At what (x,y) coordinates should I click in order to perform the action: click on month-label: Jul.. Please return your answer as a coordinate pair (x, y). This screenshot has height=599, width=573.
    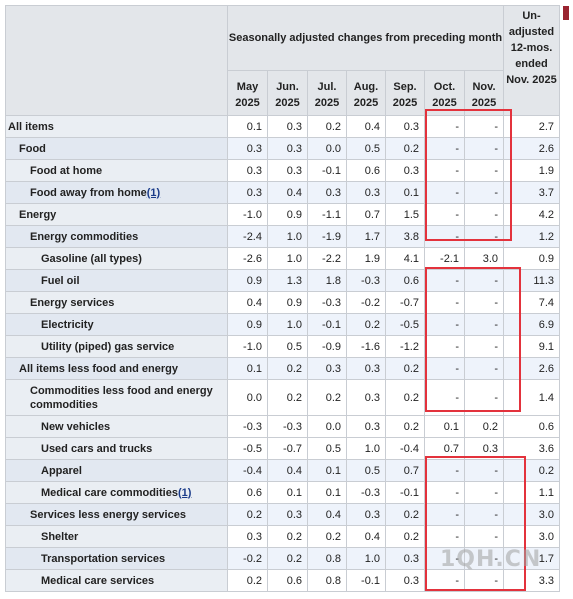
    Looking at the image, I should click on (327, 87).